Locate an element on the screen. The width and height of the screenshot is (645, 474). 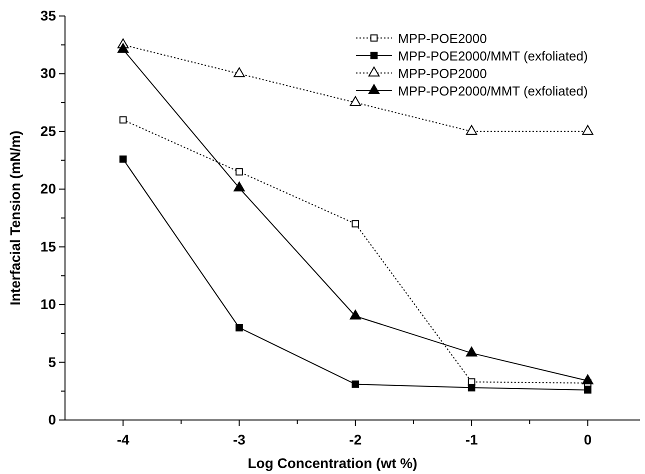
y-axis-title: Interfacial Tension (mN/m) is located at coordinates (15, 218).